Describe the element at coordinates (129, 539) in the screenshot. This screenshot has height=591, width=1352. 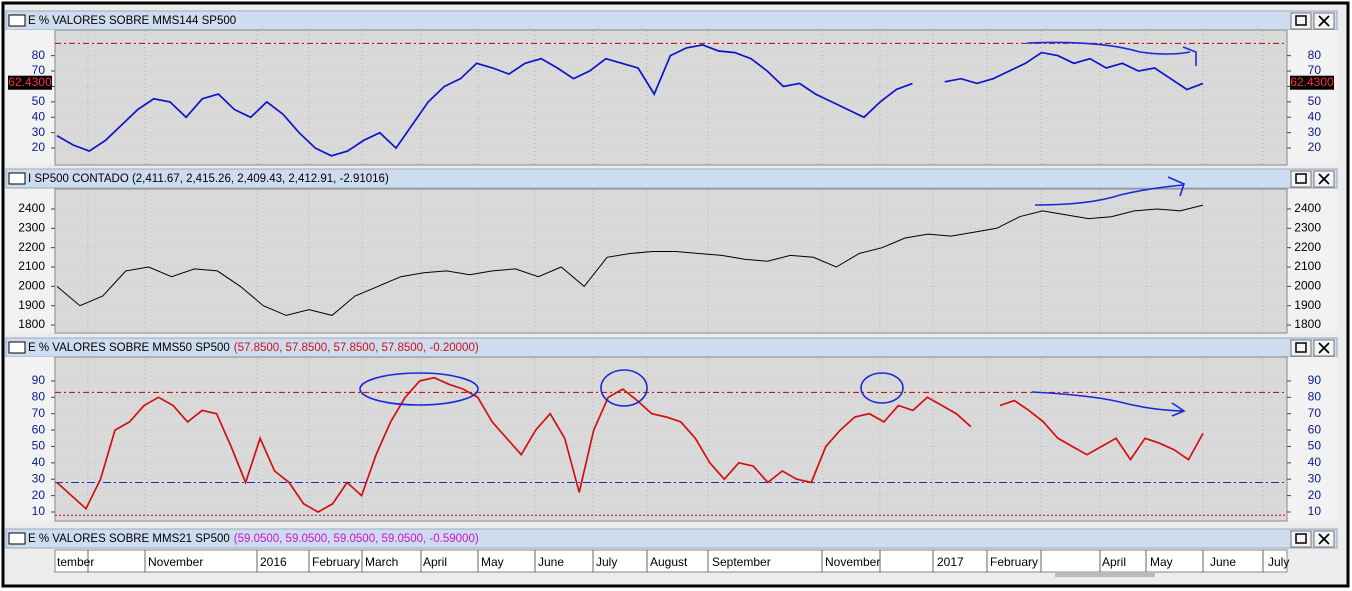
I see `panel-title: E % VALORES SOBRE MMS21 SP500` at that location.